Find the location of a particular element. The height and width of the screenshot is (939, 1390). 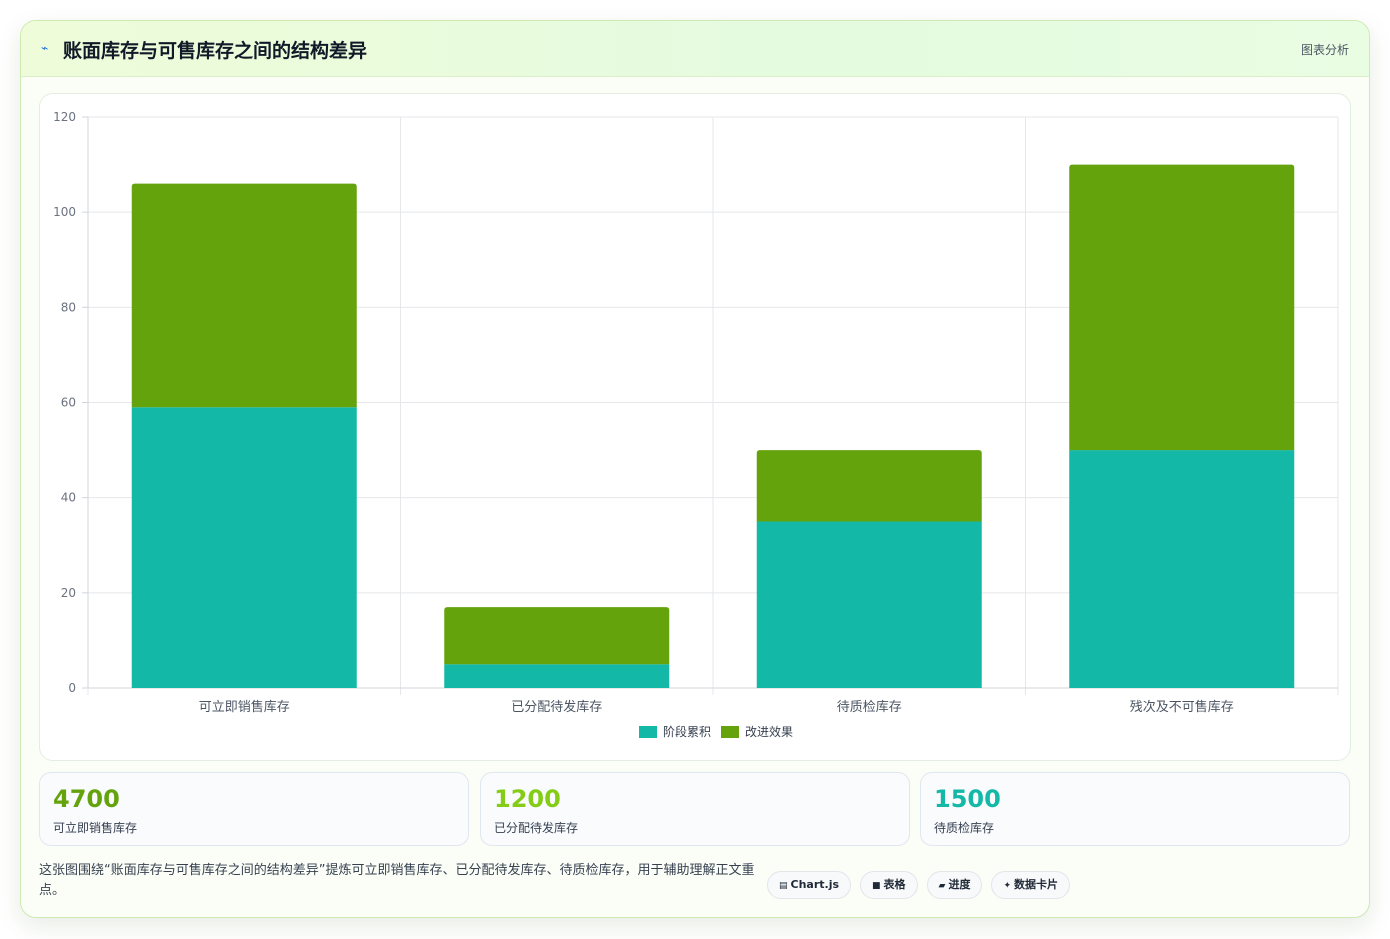

tech-chips: ▤ Chart.js ■ 表格 ▰ 进度 ✦ 数据卡片 is located at coordinates (919, 885).